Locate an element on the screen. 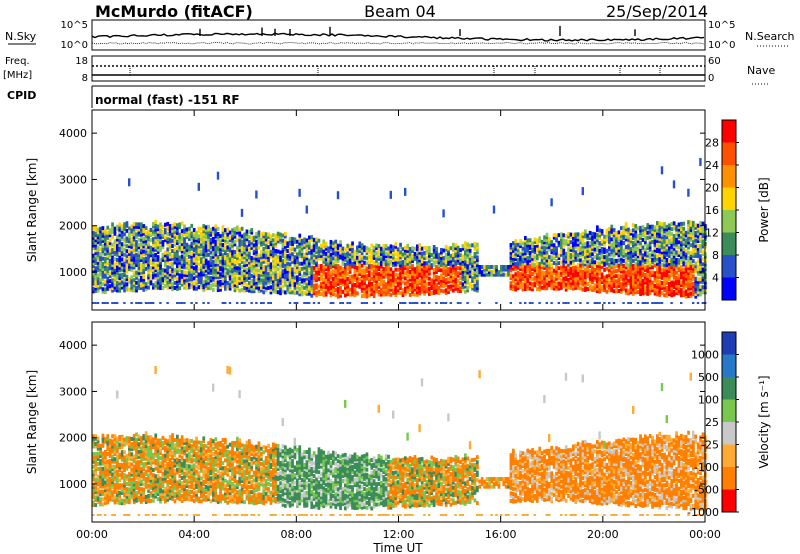 This screenshot has width=800, height=554. power-colorbar-label: Power [dB] is located at coordinates (764, 209).